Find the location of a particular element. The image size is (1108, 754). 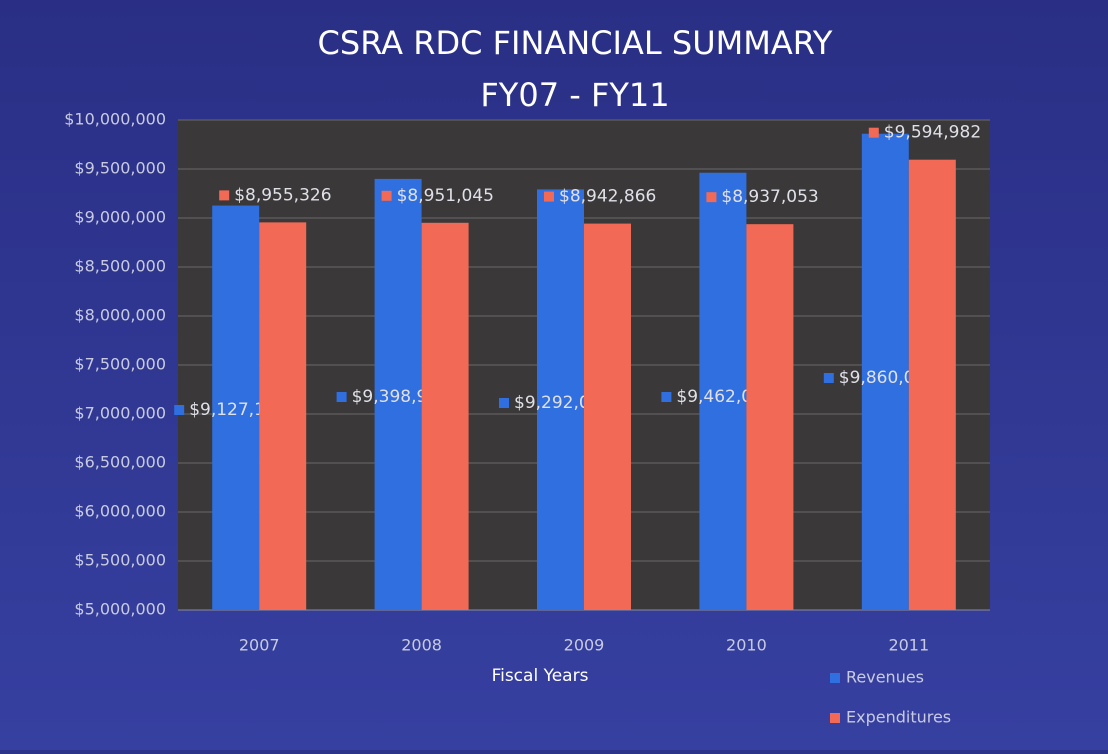

y-tick-label: $7,500,000 is located at coordinates (120, 364).